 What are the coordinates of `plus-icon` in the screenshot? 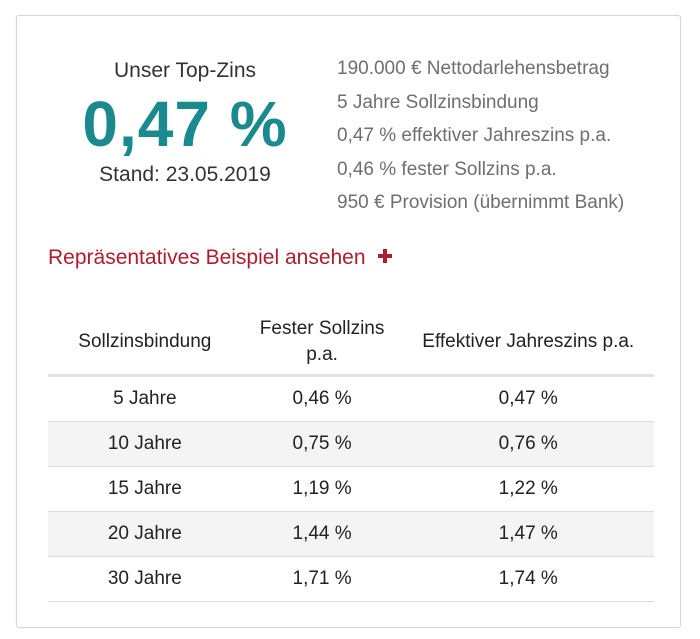 It's located at (384, 256).